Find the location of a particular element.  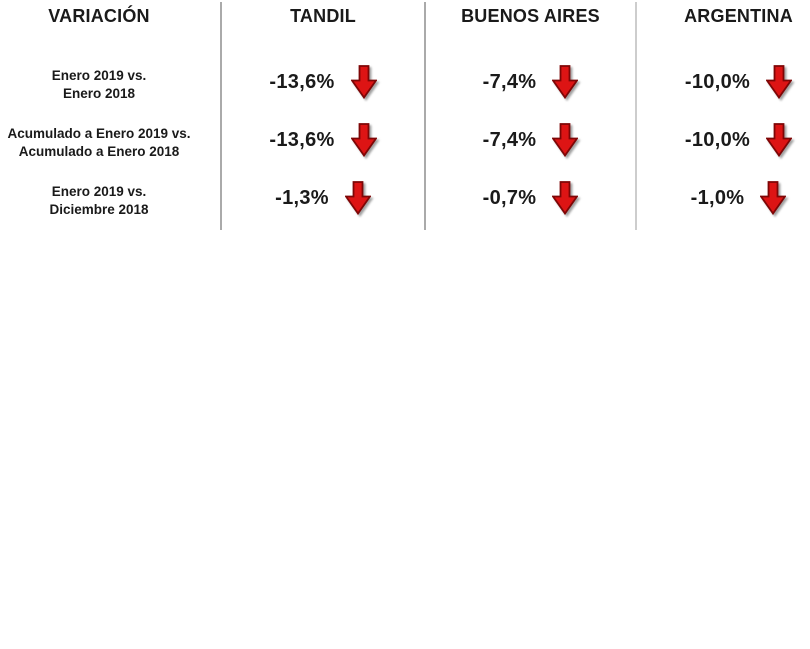

column-header-argentina: ARGENTINA is located at coordinates (738, 16).